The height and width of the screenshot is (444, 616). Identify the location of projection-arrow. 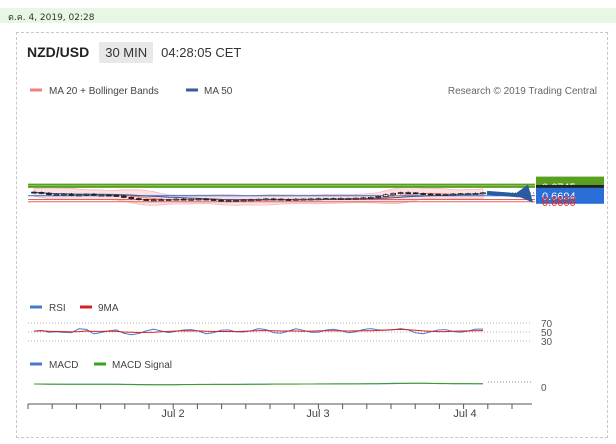
(509, 193).